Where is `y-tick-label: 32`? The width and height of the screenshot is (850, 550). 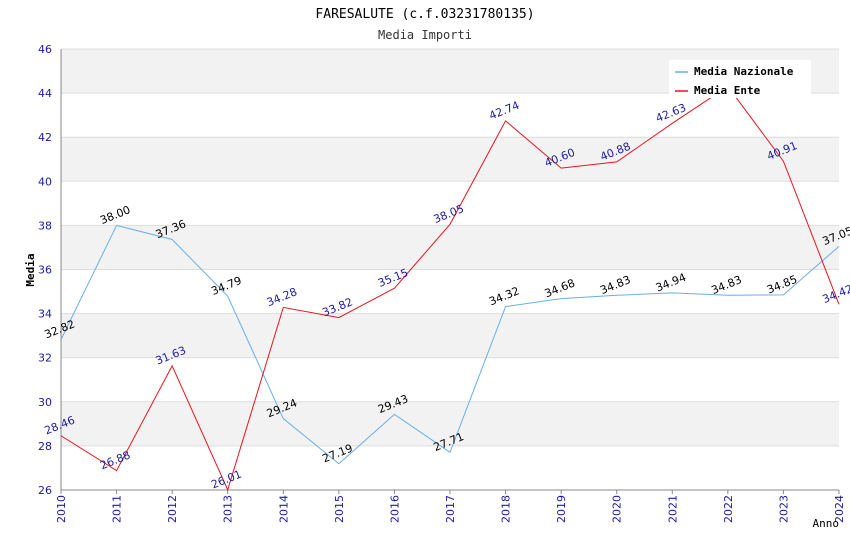 y-tick-label: 32 is located at coordinates (45, 358).